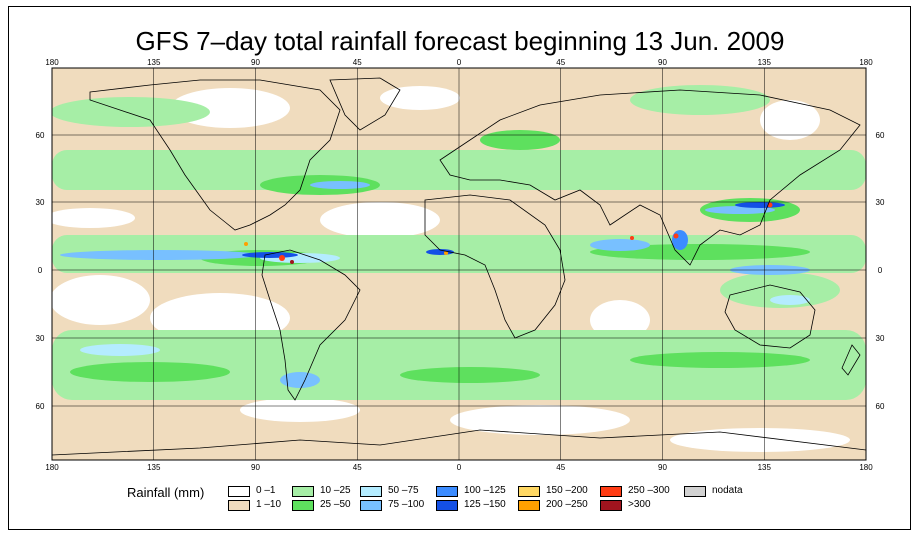 The image size is (920, 539). What do you see at coordinates (567, 490) in the screenshot?
I see `legend-label: 150 –200` at bounding box center [567, 490].